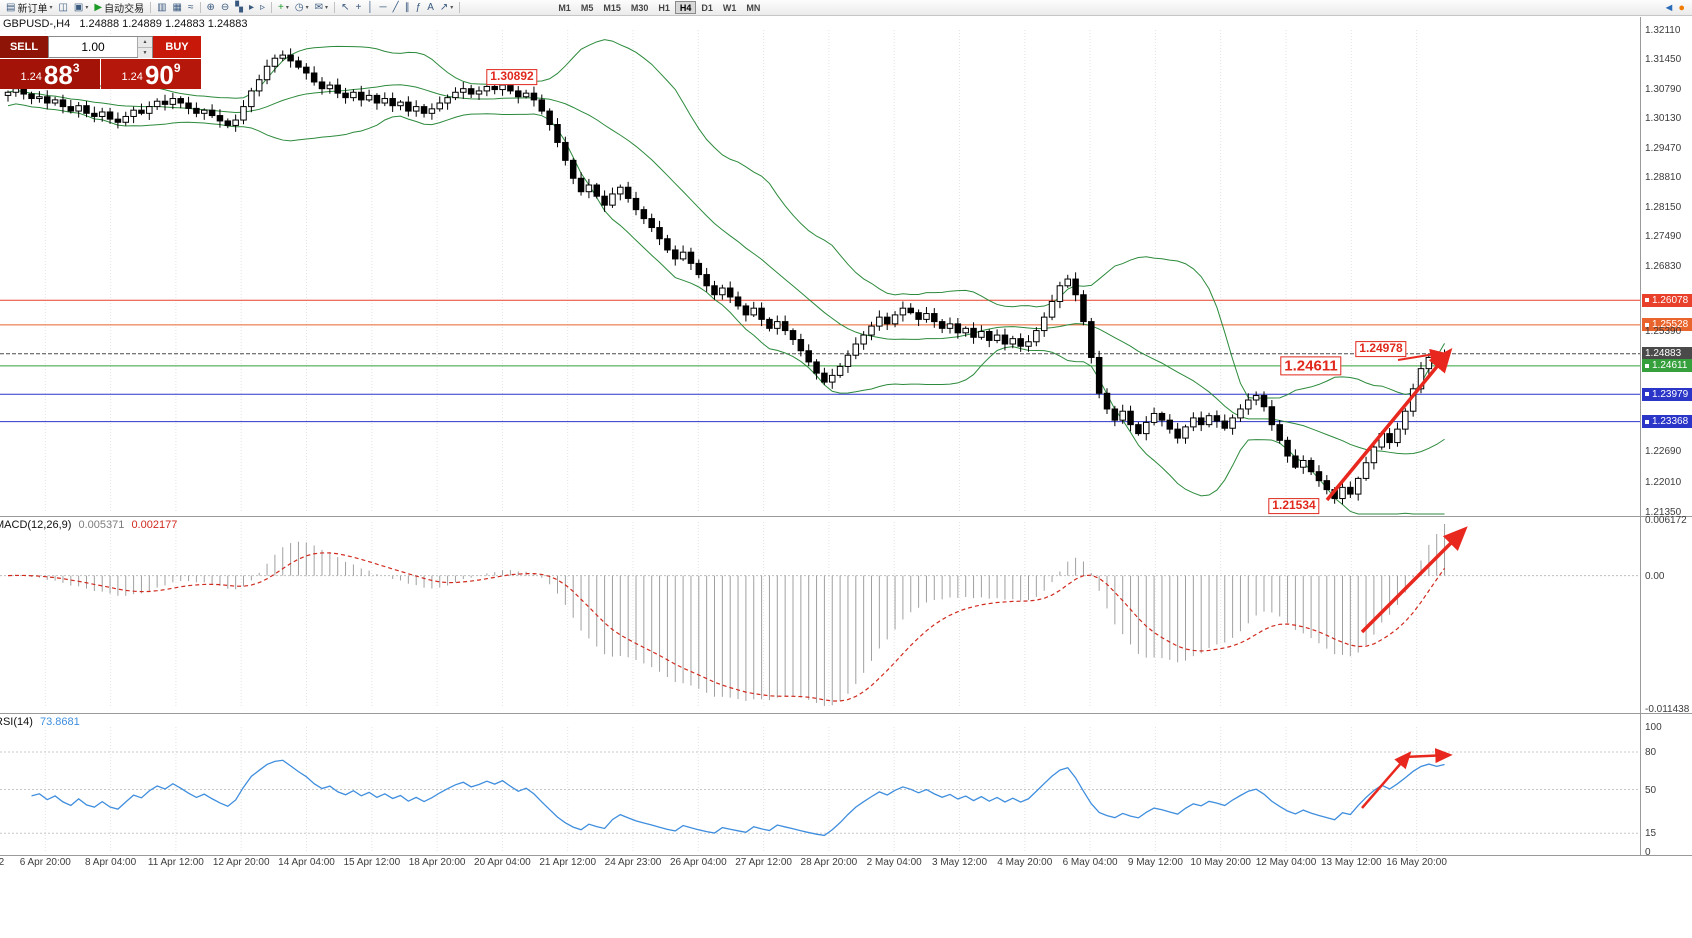 The height and width of the screenshot is (938, 1692). I want to click on horizontal-lines, so click(820, 361).